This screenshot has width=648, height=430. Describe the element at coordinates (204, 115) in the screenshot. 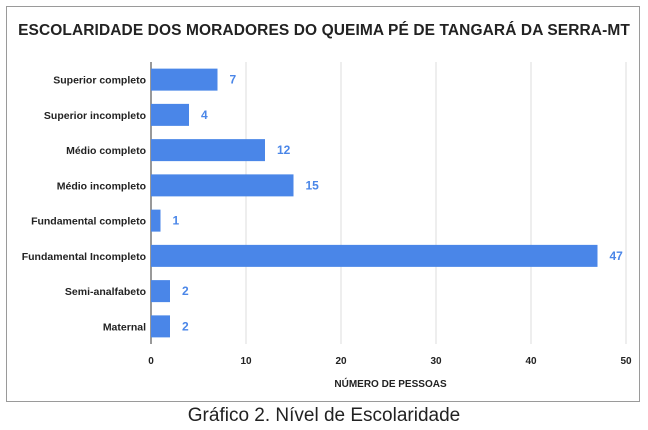

I see `data-label: 4` at that location.